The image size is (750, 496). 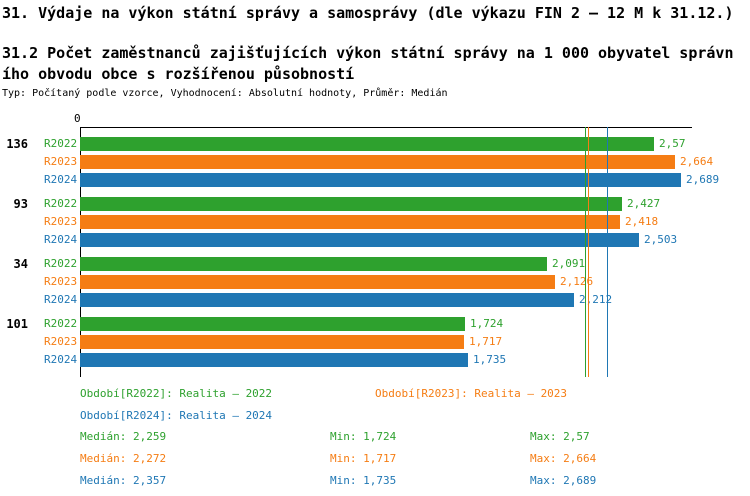 I want to click on bar-row: R2023 2,418, so click(x=375, y=222).